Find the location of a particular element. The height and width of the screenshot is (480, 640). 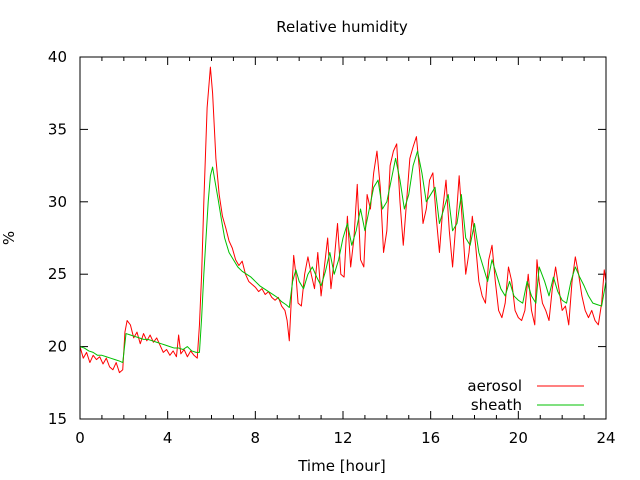

legend-label-sheath: sheath is located at coordinates (496, 405).